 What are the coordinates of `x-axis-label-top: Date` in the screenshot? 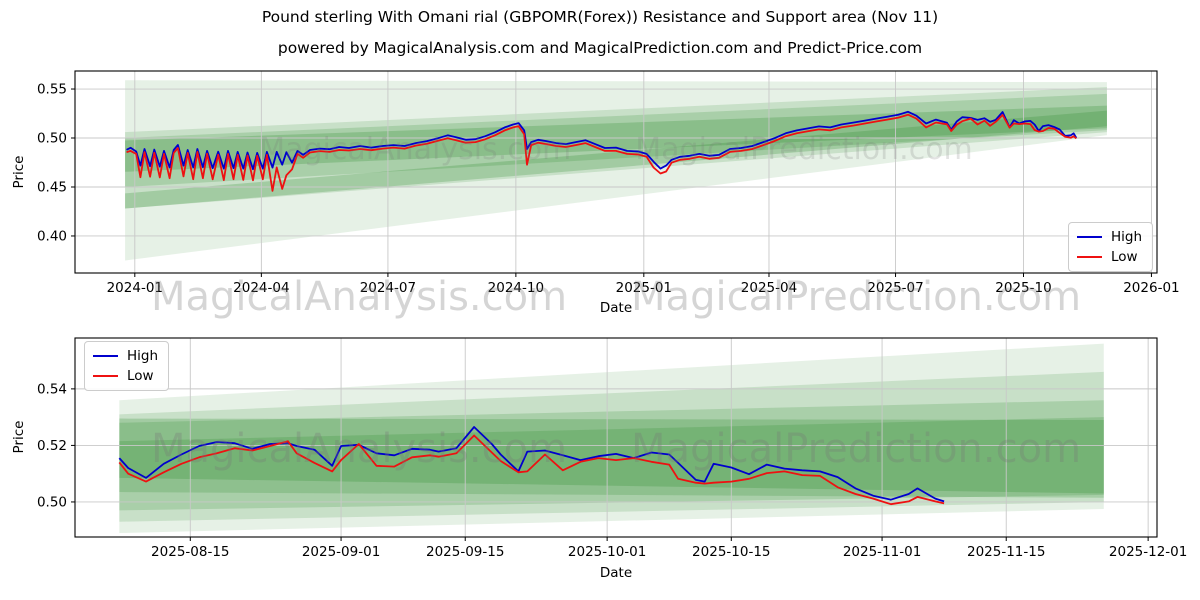 It's located at (616, 308).